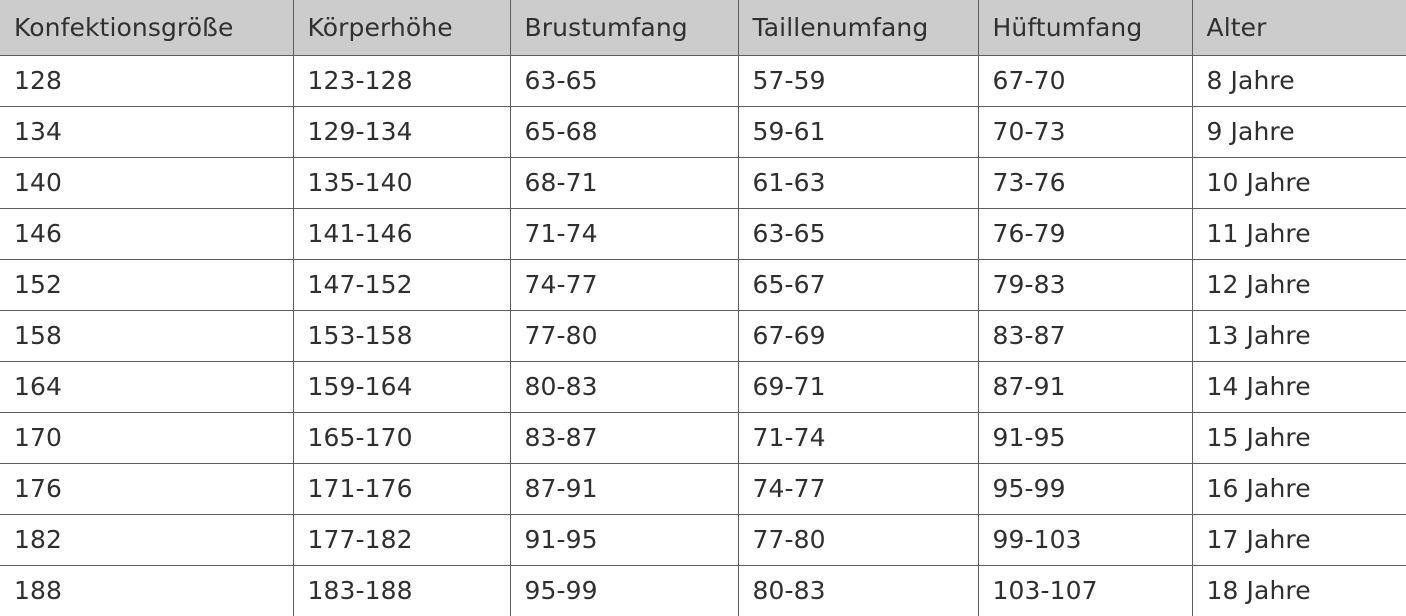  What do you see at coordinates (624, 183) in the screenshot?
I see `table-cell: 68-71` at bounding box center [624, 183].